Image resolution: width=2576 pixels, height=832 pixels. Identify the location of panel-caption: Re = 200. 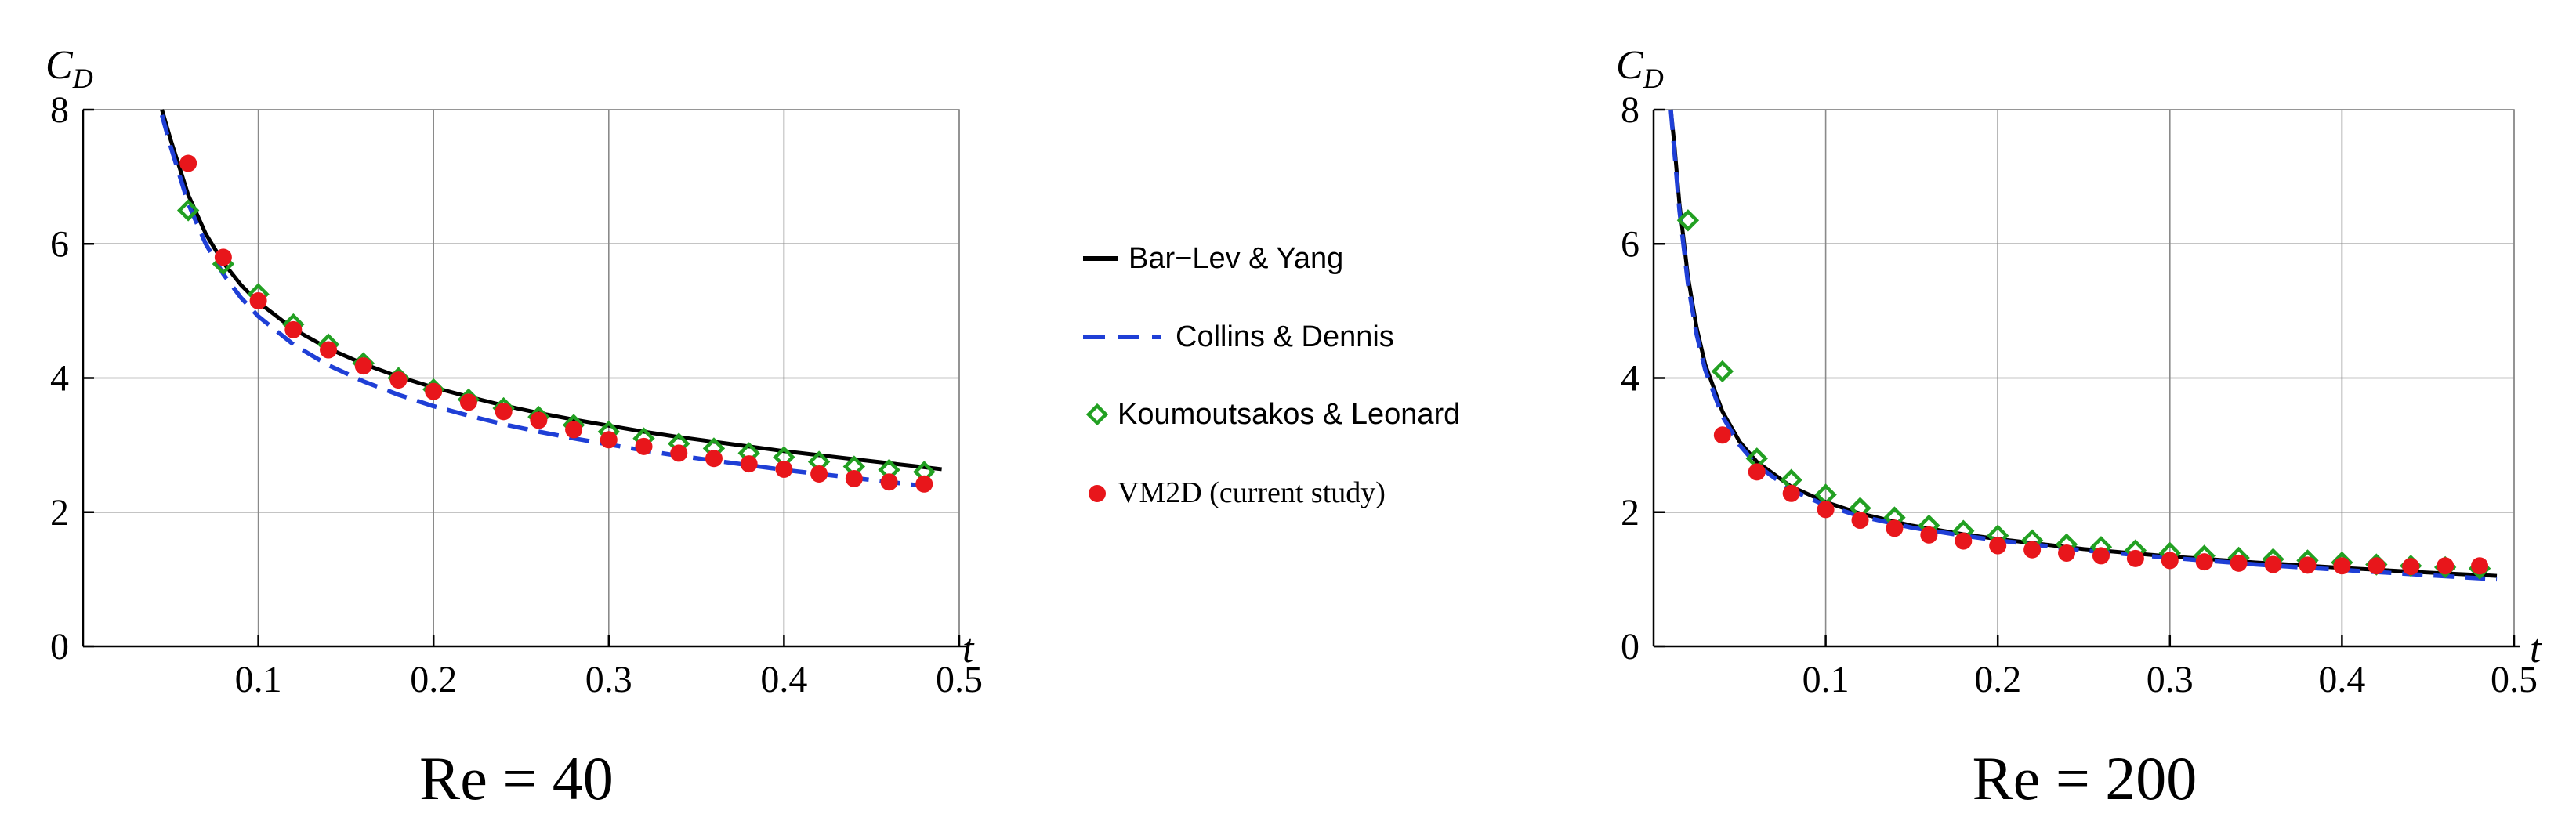
(2085, 778).